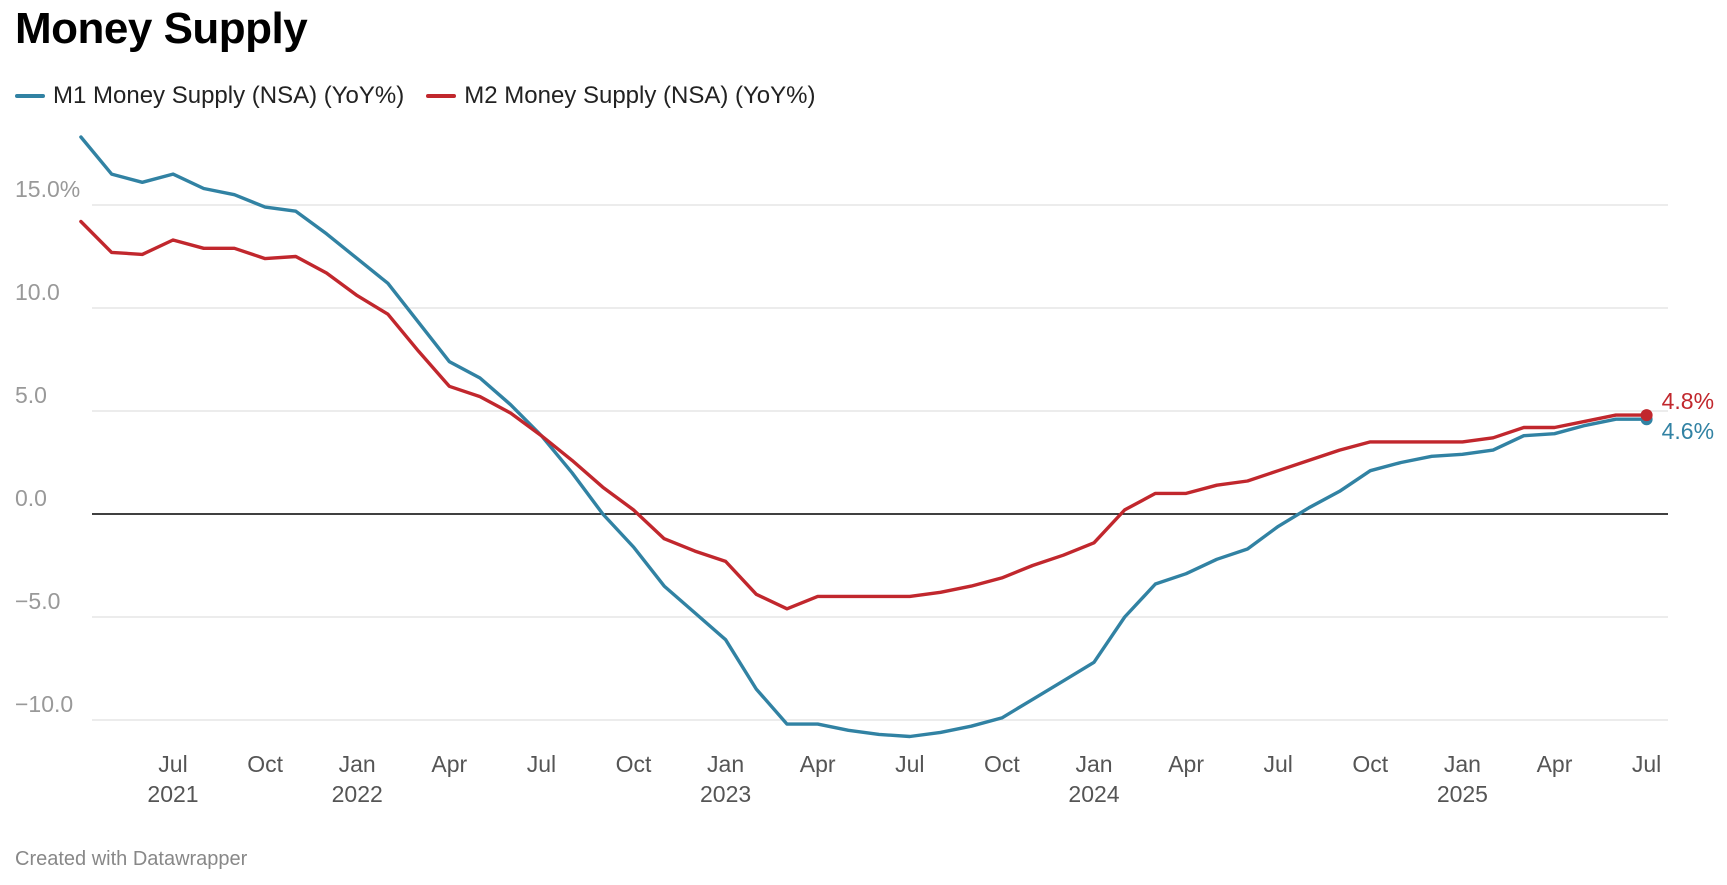  Describe the element at coordinates (44, 704) in the screenshot. I see `y-tick-label: −10.0` at that location.